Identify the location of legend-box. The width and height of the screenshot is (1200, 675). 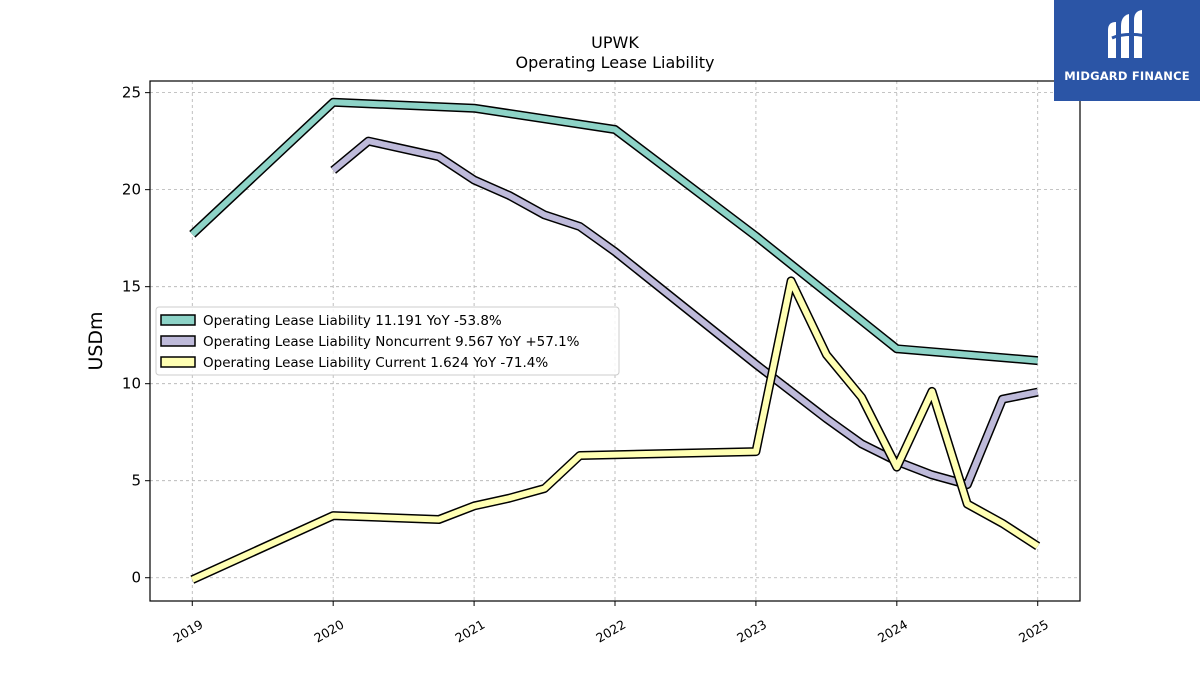
(387, 341).